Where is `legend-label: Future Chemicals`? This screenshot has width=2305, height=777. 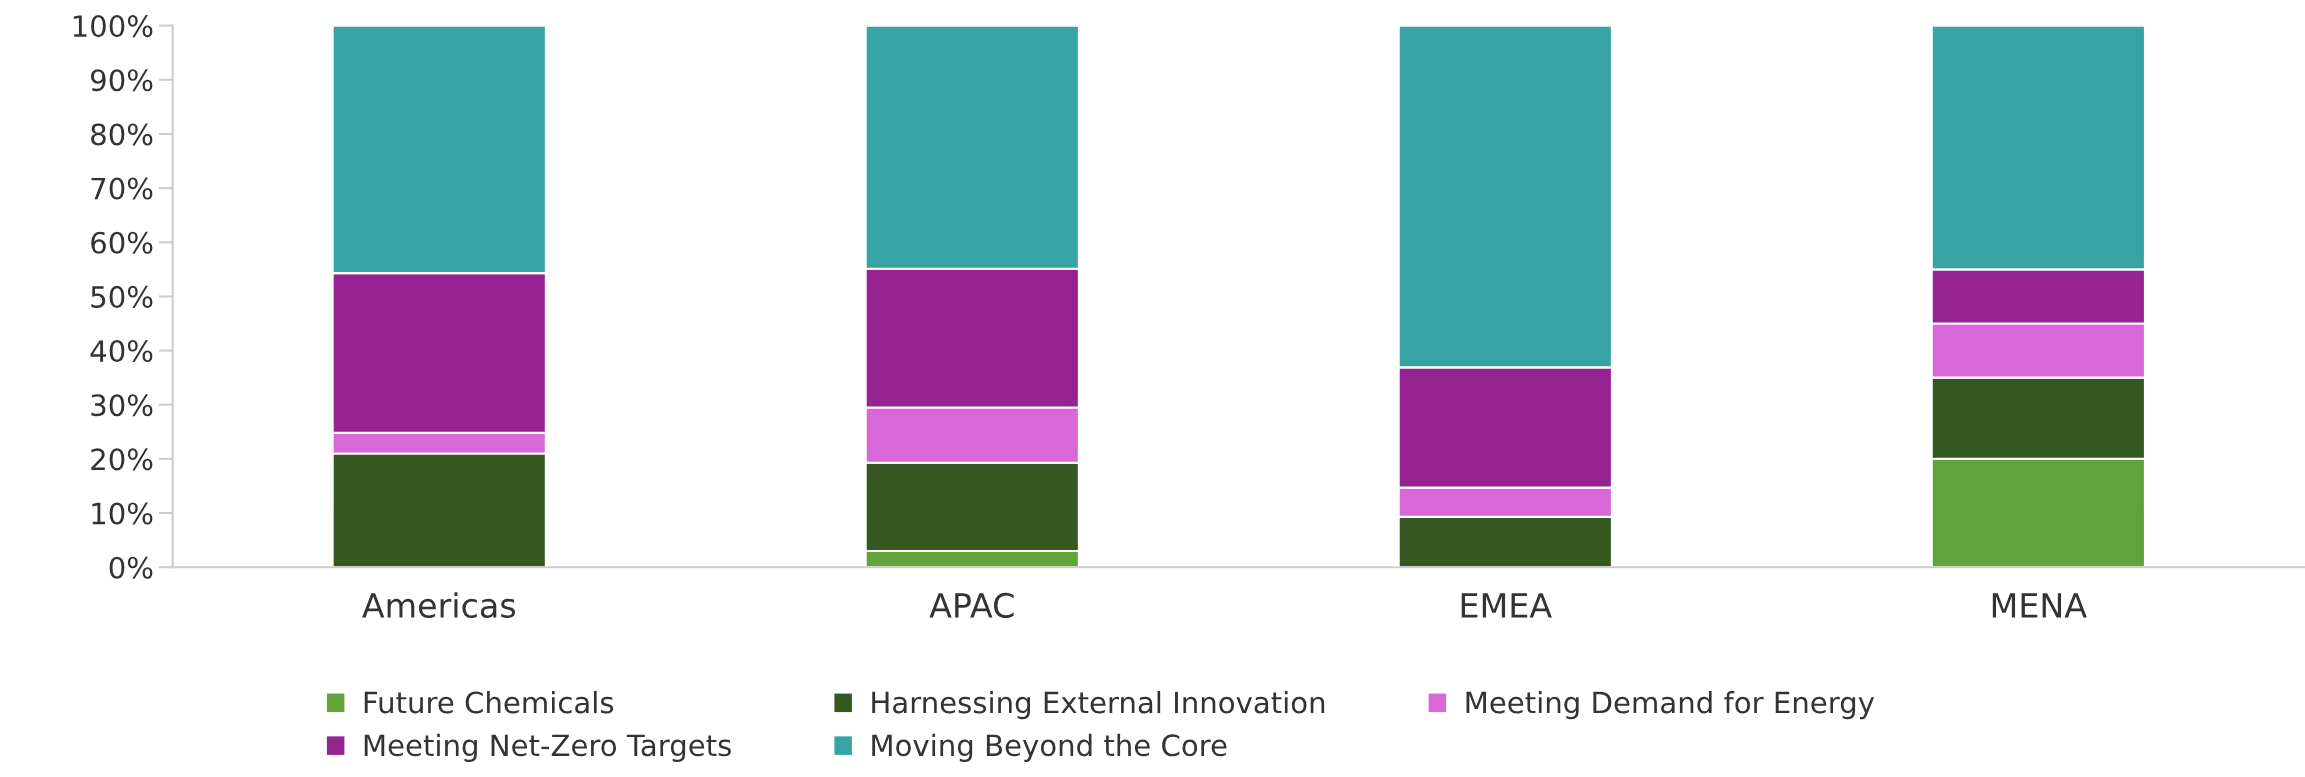
legend-label: Future Chemicals is located at coordinates (489, 702).